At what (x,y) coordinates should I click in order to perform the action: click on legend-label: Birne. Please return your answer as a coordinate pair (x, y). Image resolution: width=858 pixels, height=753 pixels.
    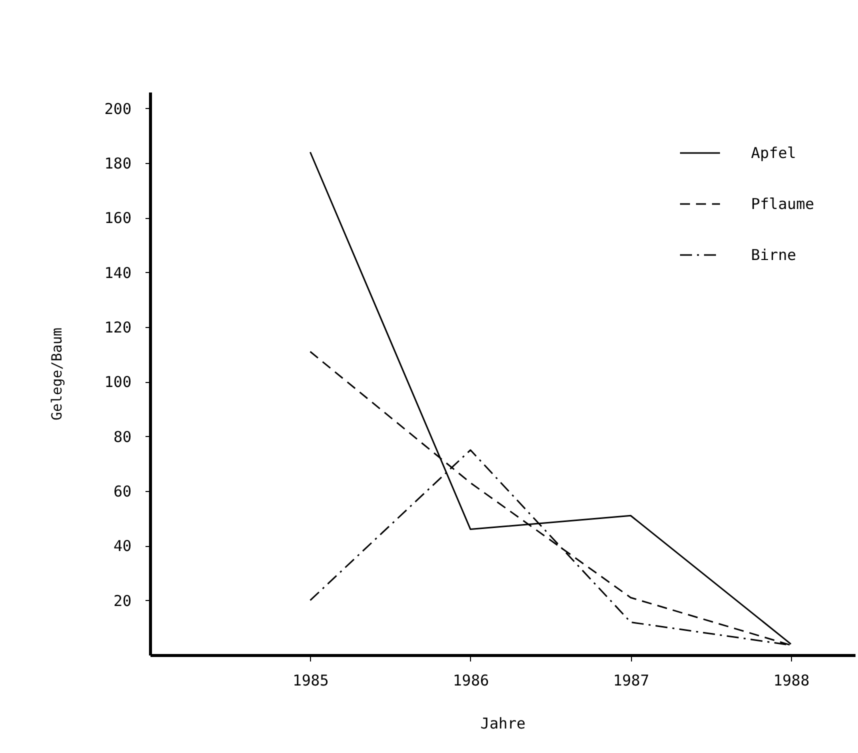
    Looking at the image, I should click on (773, 255).